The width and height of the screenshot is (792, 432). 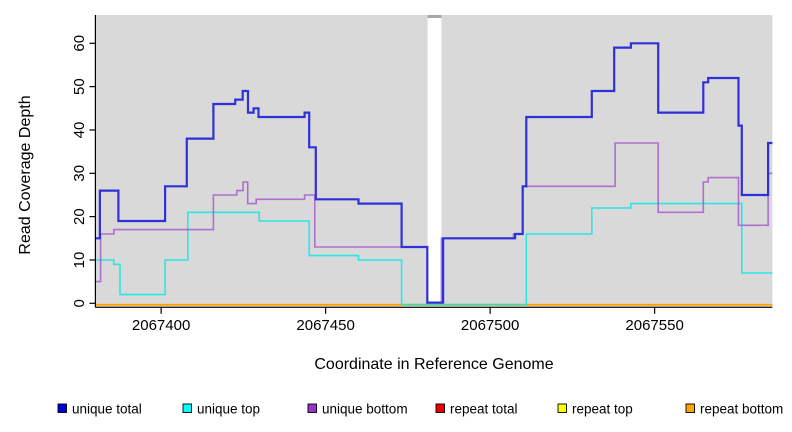 I want to click on legend-label: unique total, so click(x=107, y=409).